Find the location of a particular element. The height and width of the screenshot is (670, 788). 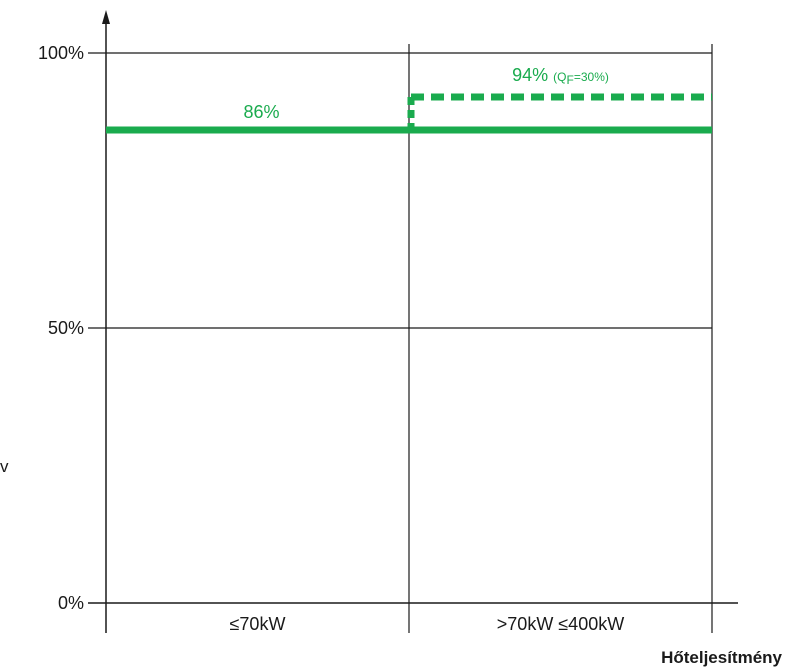

x-category-label-0: ≤70kW is located at coordinates (258, 624).